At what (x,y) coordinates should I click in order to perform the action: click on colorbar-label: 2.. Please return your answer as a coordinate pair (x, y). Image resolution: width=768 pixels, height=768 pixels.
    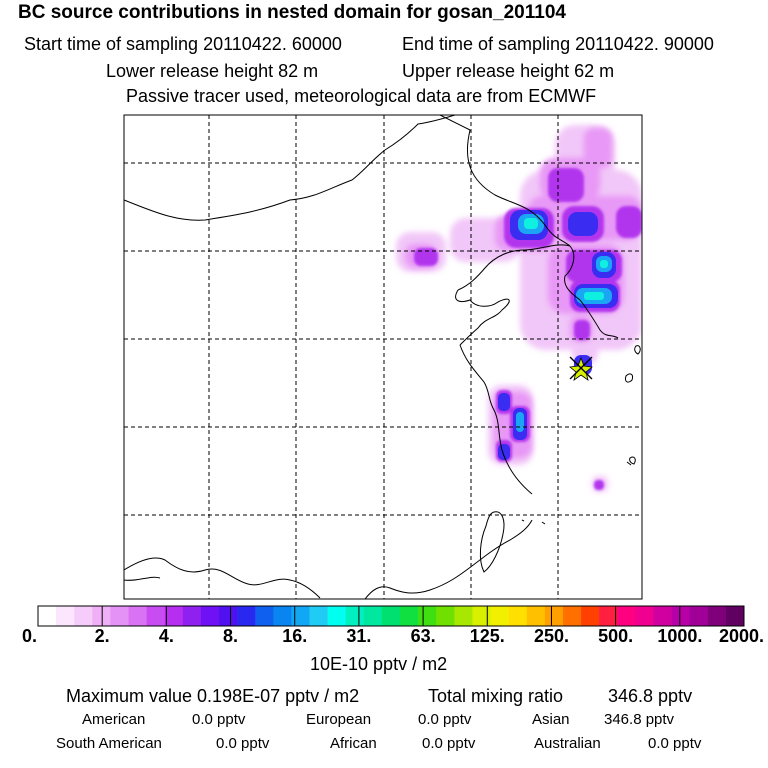
    Looking at the image, I should click on (102, 636).